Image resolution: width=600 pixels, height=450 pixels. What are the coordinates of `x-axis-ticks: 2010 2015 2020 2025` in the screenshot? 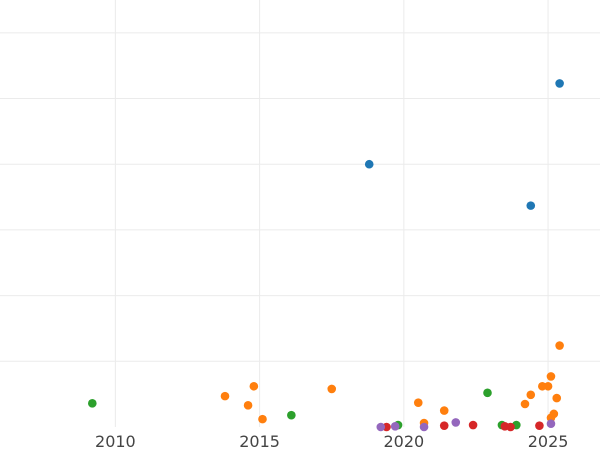 It's located at (331, 441).